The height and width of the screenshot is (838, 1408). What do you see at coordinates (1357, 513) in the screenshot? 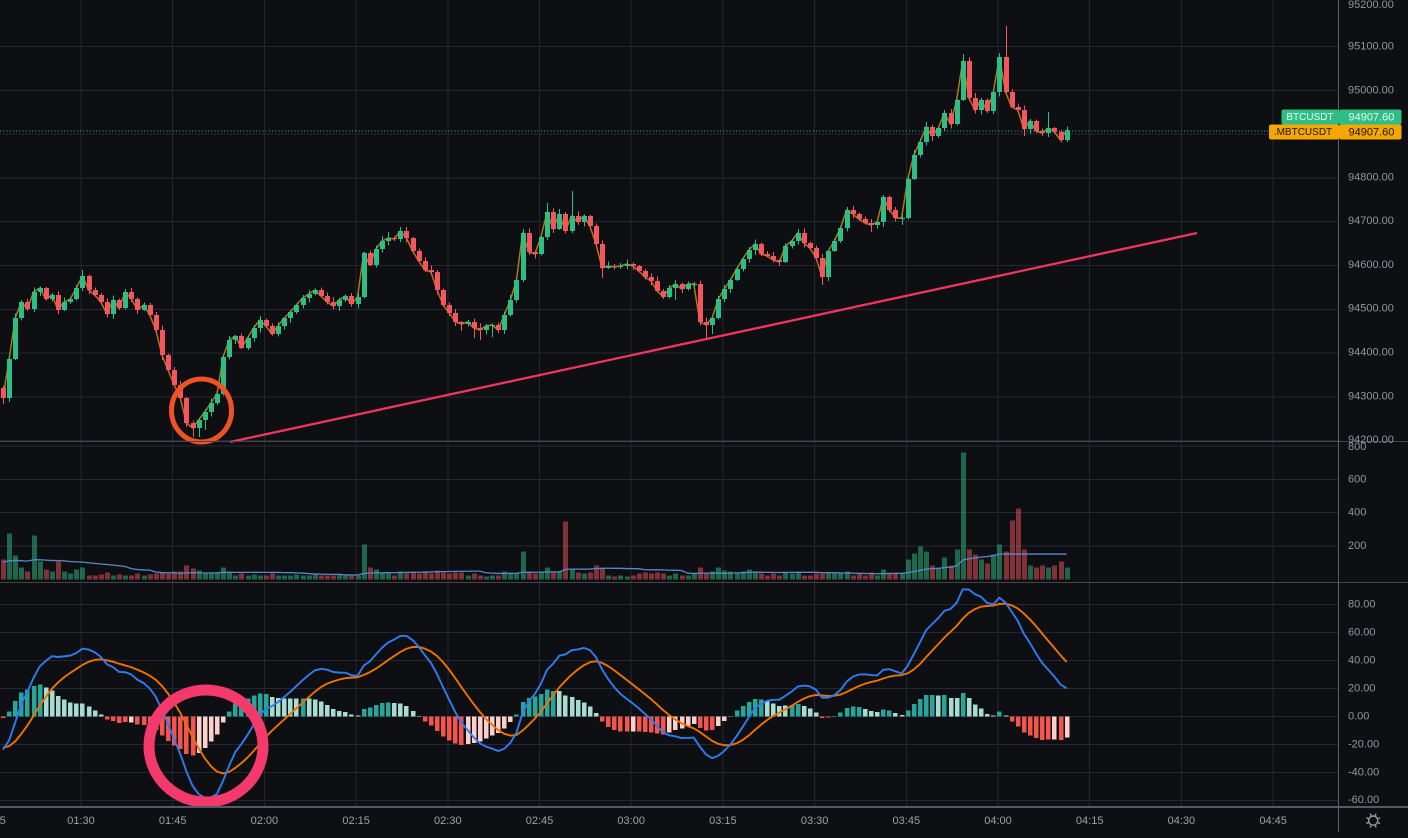
I see `svg-text: 400` at bounding box center [1357, 513].